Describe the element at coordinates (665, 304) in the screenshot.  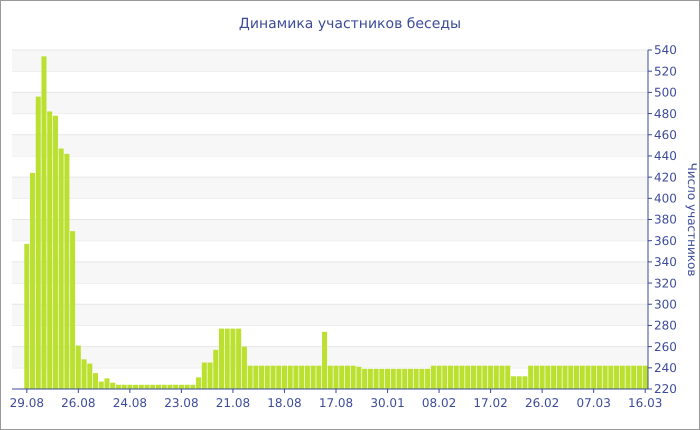
I see `y-tick-label: 300` at that location.